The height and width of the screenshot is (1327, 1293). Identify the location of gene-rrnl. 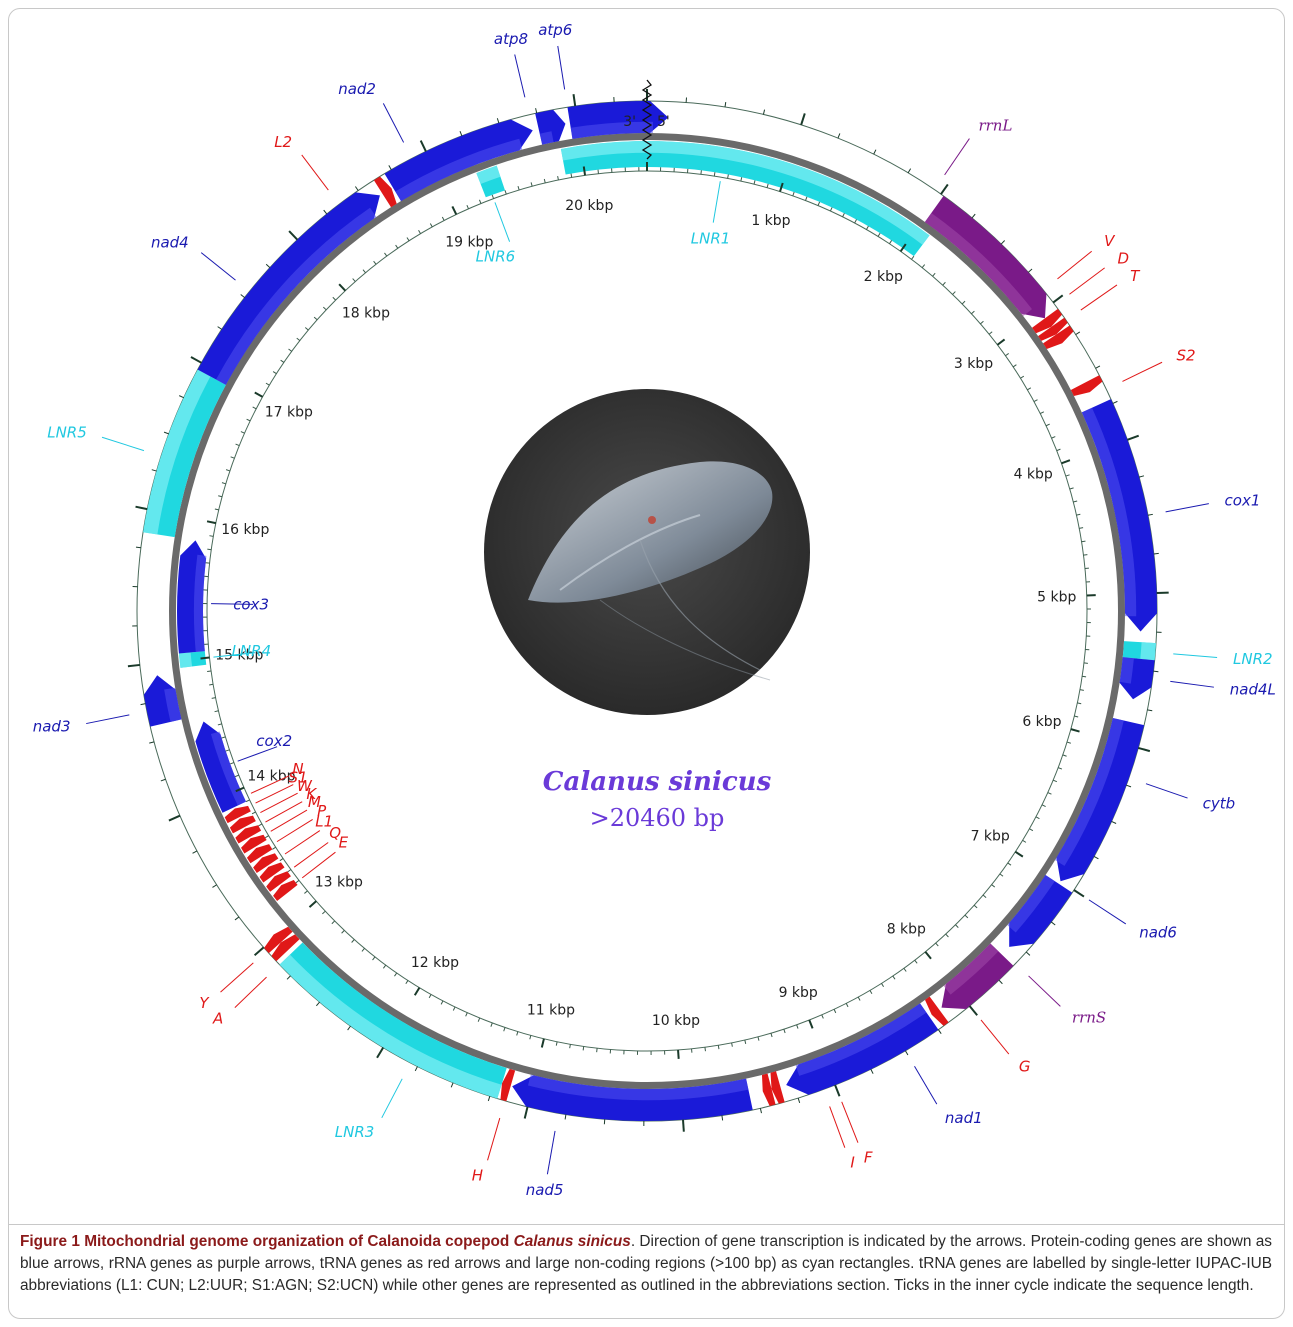
(985, 257).